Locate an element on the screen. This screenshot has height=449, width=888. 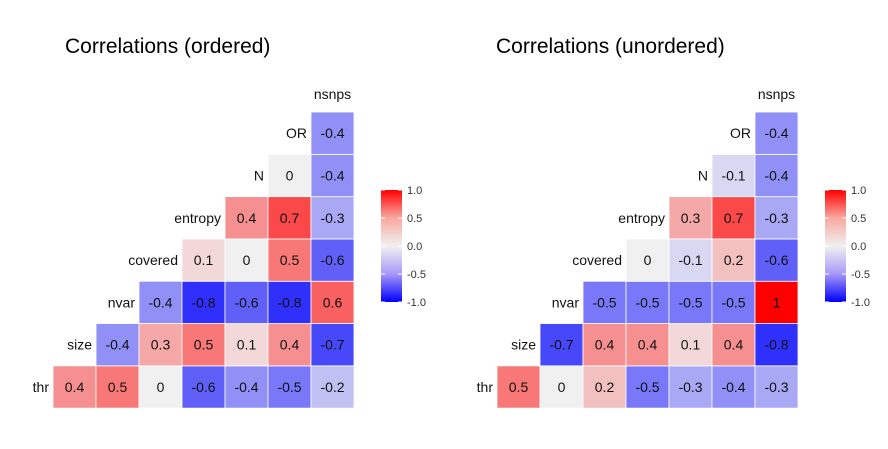
variable-label: thr is located at coordinates (41, 387).